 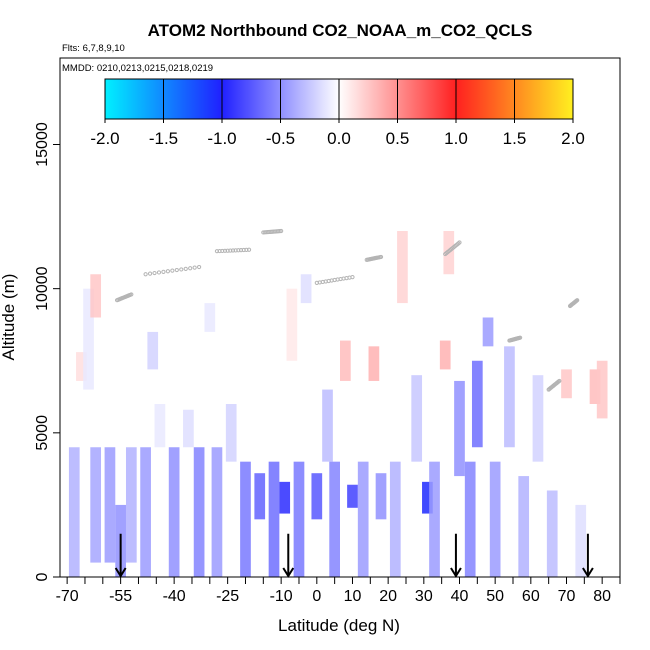 What do you see at coordinates (93, 48) in the screenshot?
I see `flights-label: Flts: 6,7,8,9,10` at bounding box center [93, 48].